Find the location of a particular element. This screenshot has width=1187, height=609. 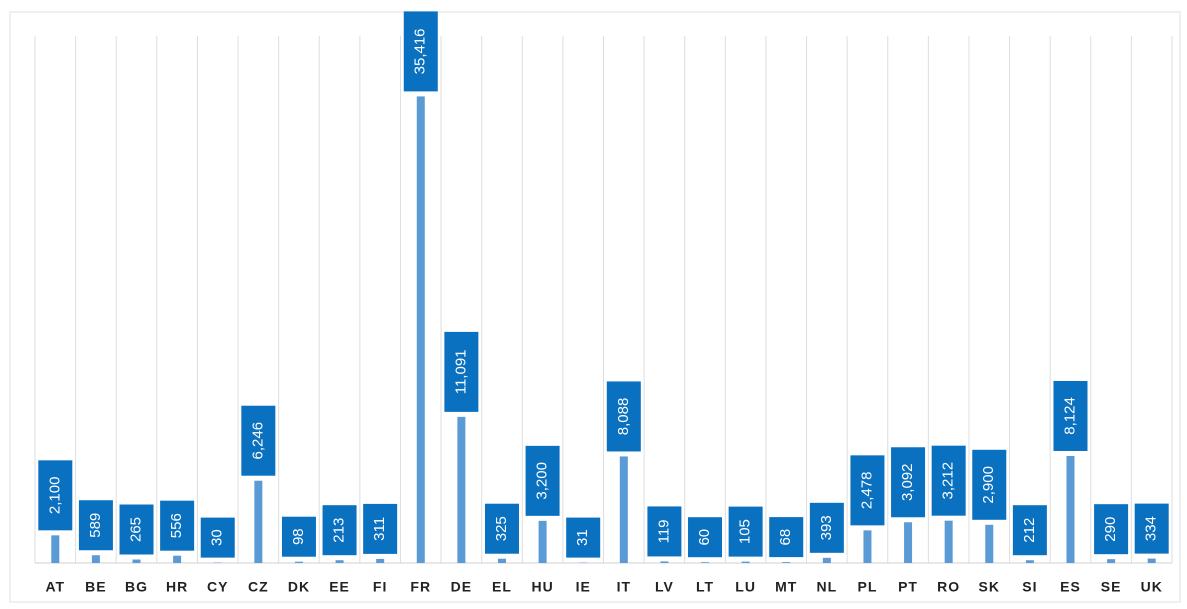

value-label: 265 is located at coordinates (135, 529).